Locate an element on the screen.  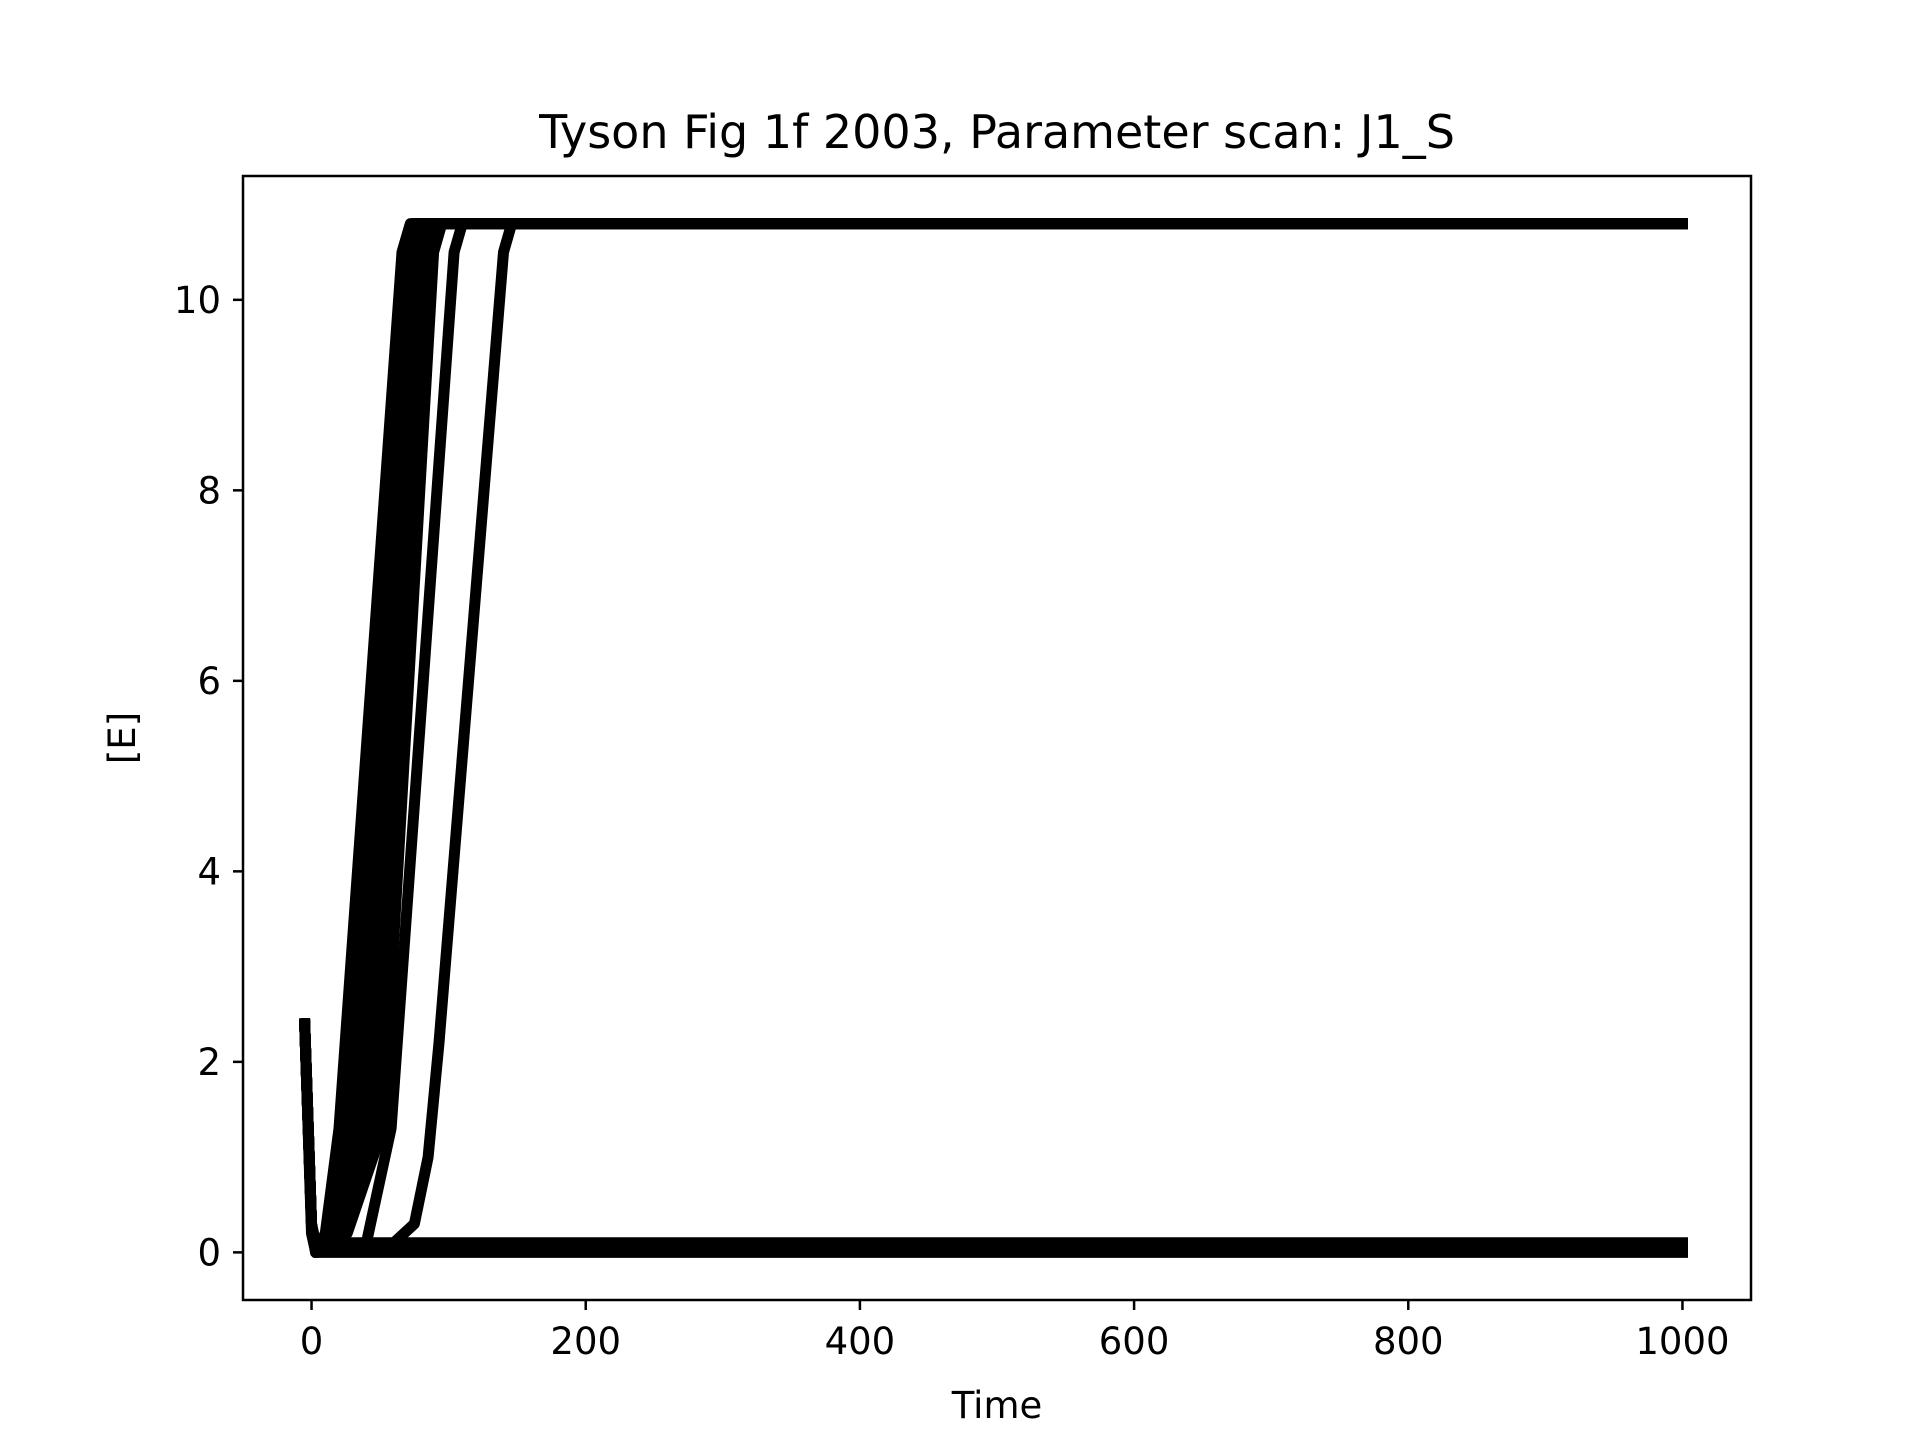
y-tick-label: 6 is located at coordinates (209, 681).